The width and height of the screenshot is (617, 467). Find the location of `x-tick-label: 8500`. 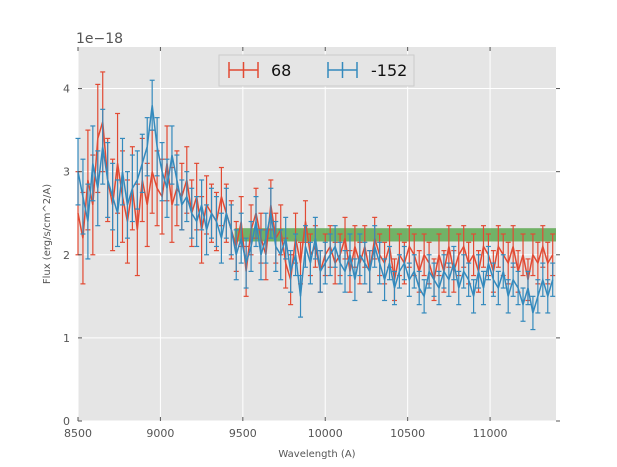

x-tick-label: 8500 is located at coordinates (78, 433).